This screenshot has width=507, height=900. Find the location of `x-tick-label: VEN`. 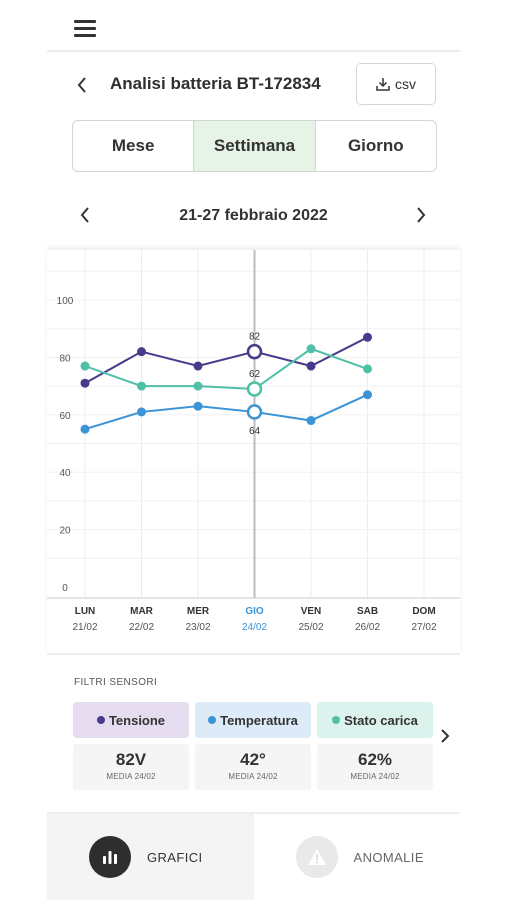

x-tick-label: VEN is located at coordinates (311, 611).